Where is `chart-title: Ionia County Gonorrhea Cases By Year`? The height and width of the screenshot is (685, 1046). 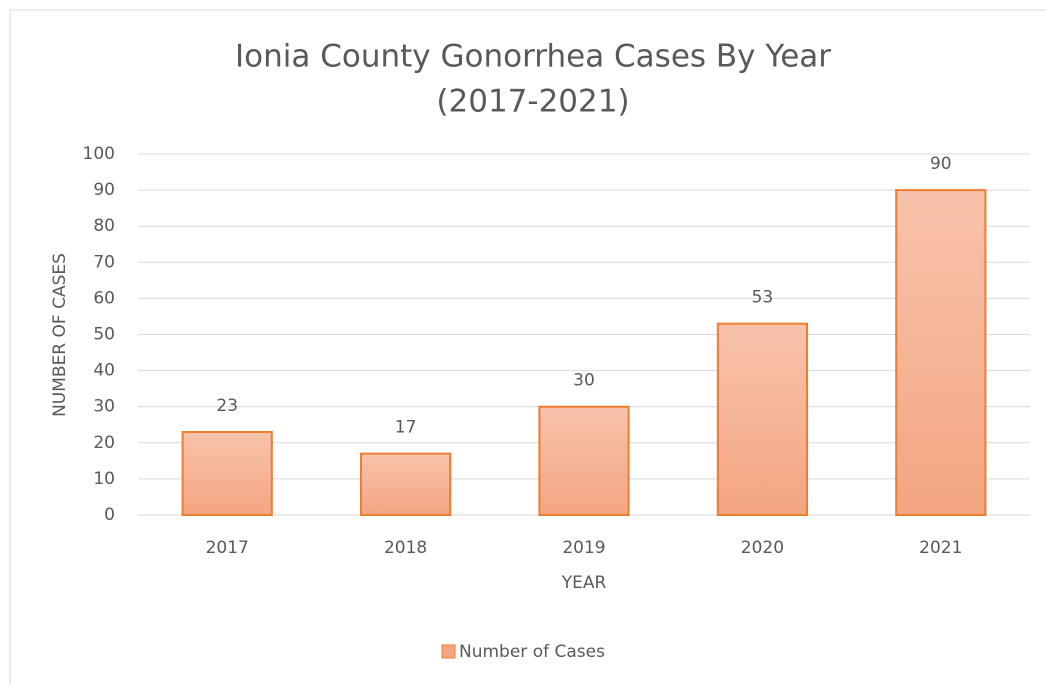 chart-title: Ionia County Gonorrhea Cases By Year is located at coordinates (533, 57).